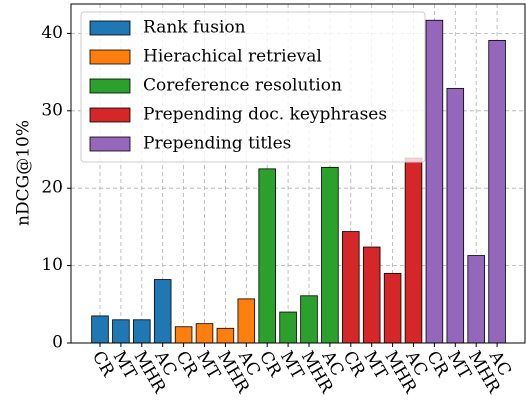 The width and height of the screenshot is (526, 412). I want to click on y-tick-label: 0, so click(57, 343).